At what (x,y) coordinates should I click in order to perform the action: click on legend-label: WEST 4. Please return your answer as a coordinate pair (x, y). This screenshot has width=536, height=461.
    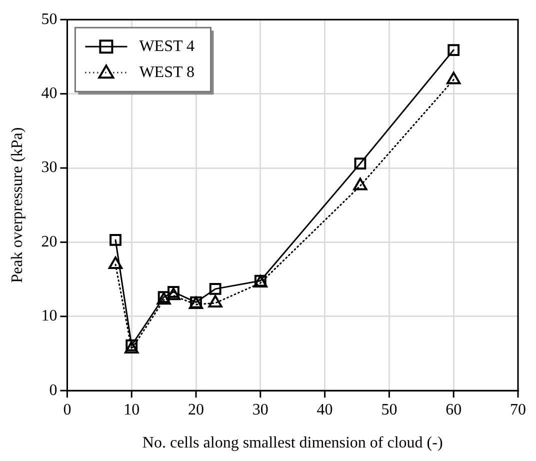
    Looking at the image, I should click on (166, 46).